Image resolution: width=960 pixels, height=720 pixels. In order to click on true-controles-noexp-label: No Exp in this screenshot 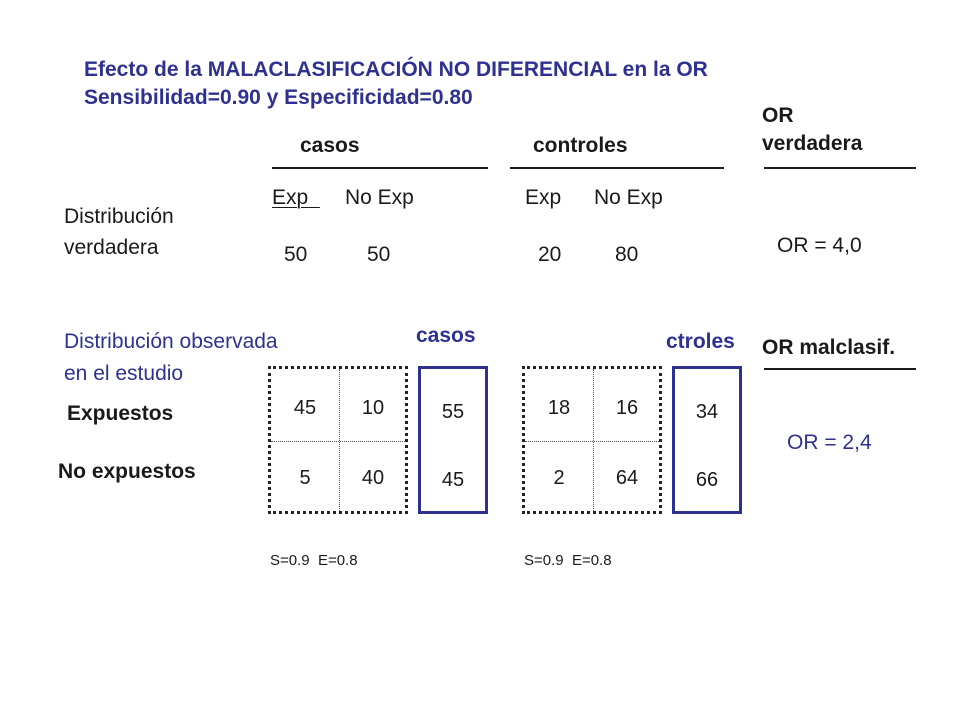, I will do `click(628, 197)`.